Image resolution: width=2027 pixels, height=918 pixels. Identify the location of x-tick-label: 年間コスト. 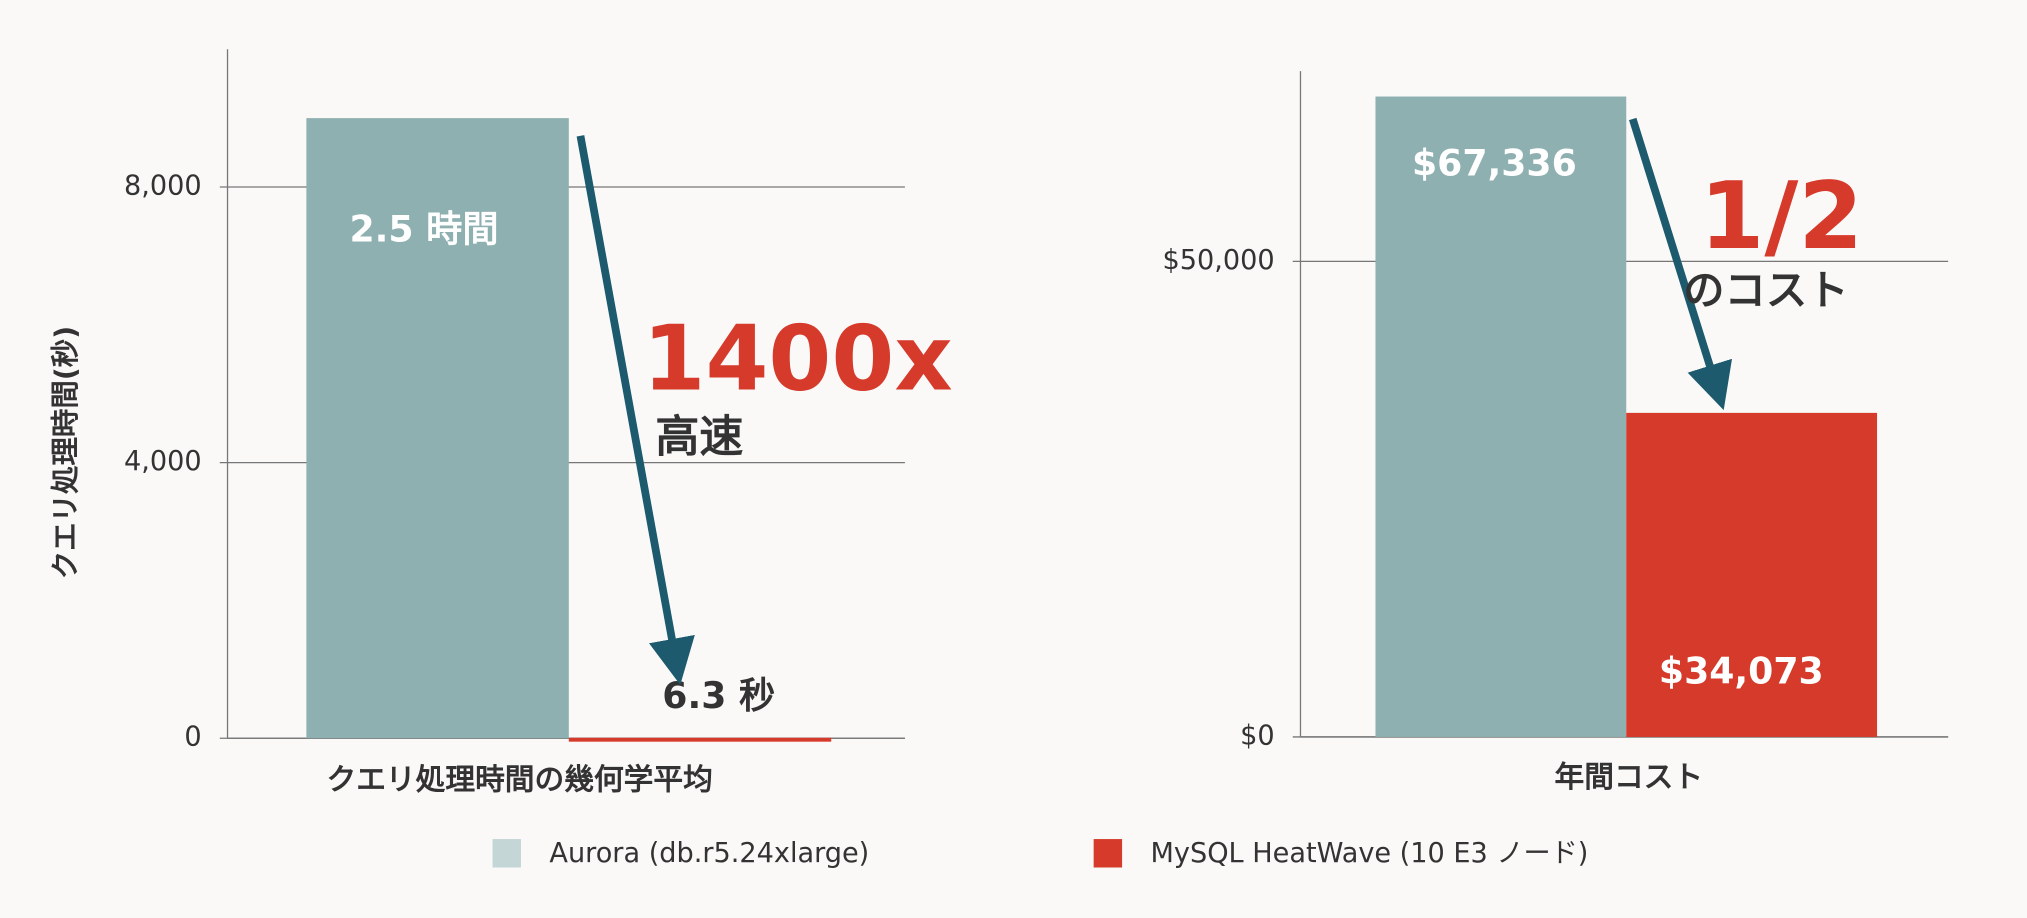
(1629, 777).